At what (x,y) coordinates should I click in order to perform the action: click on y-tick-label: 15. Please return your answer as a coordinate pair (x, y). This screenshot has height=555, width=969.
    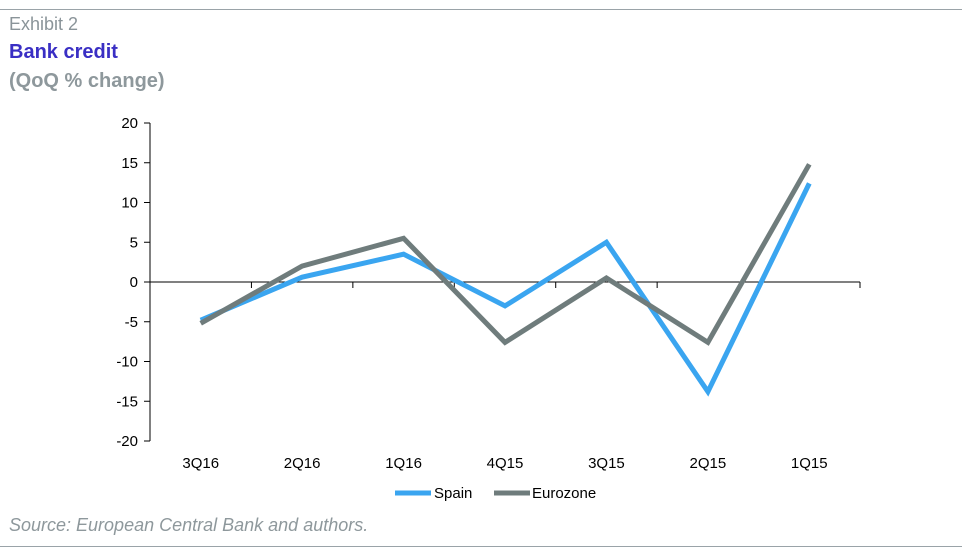
    Looking at the image, I should click on (129, 163).